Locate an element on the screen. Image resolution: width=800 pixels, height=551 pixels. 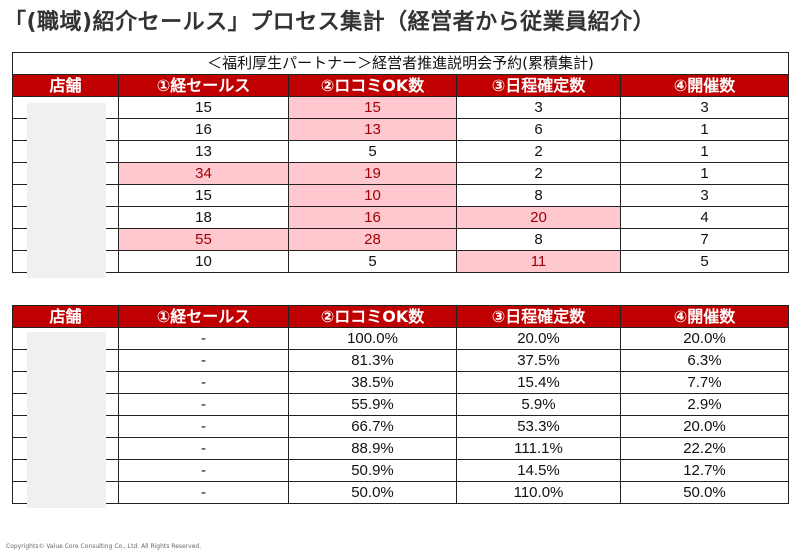
value-cell: 53.3% is located at coordinates (538, 426).